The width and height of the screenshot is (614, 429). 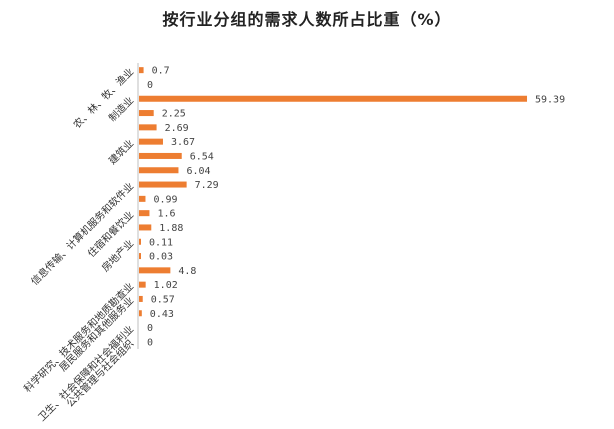 I want to click on data-label: 0.03, so click(x=161, y=257).